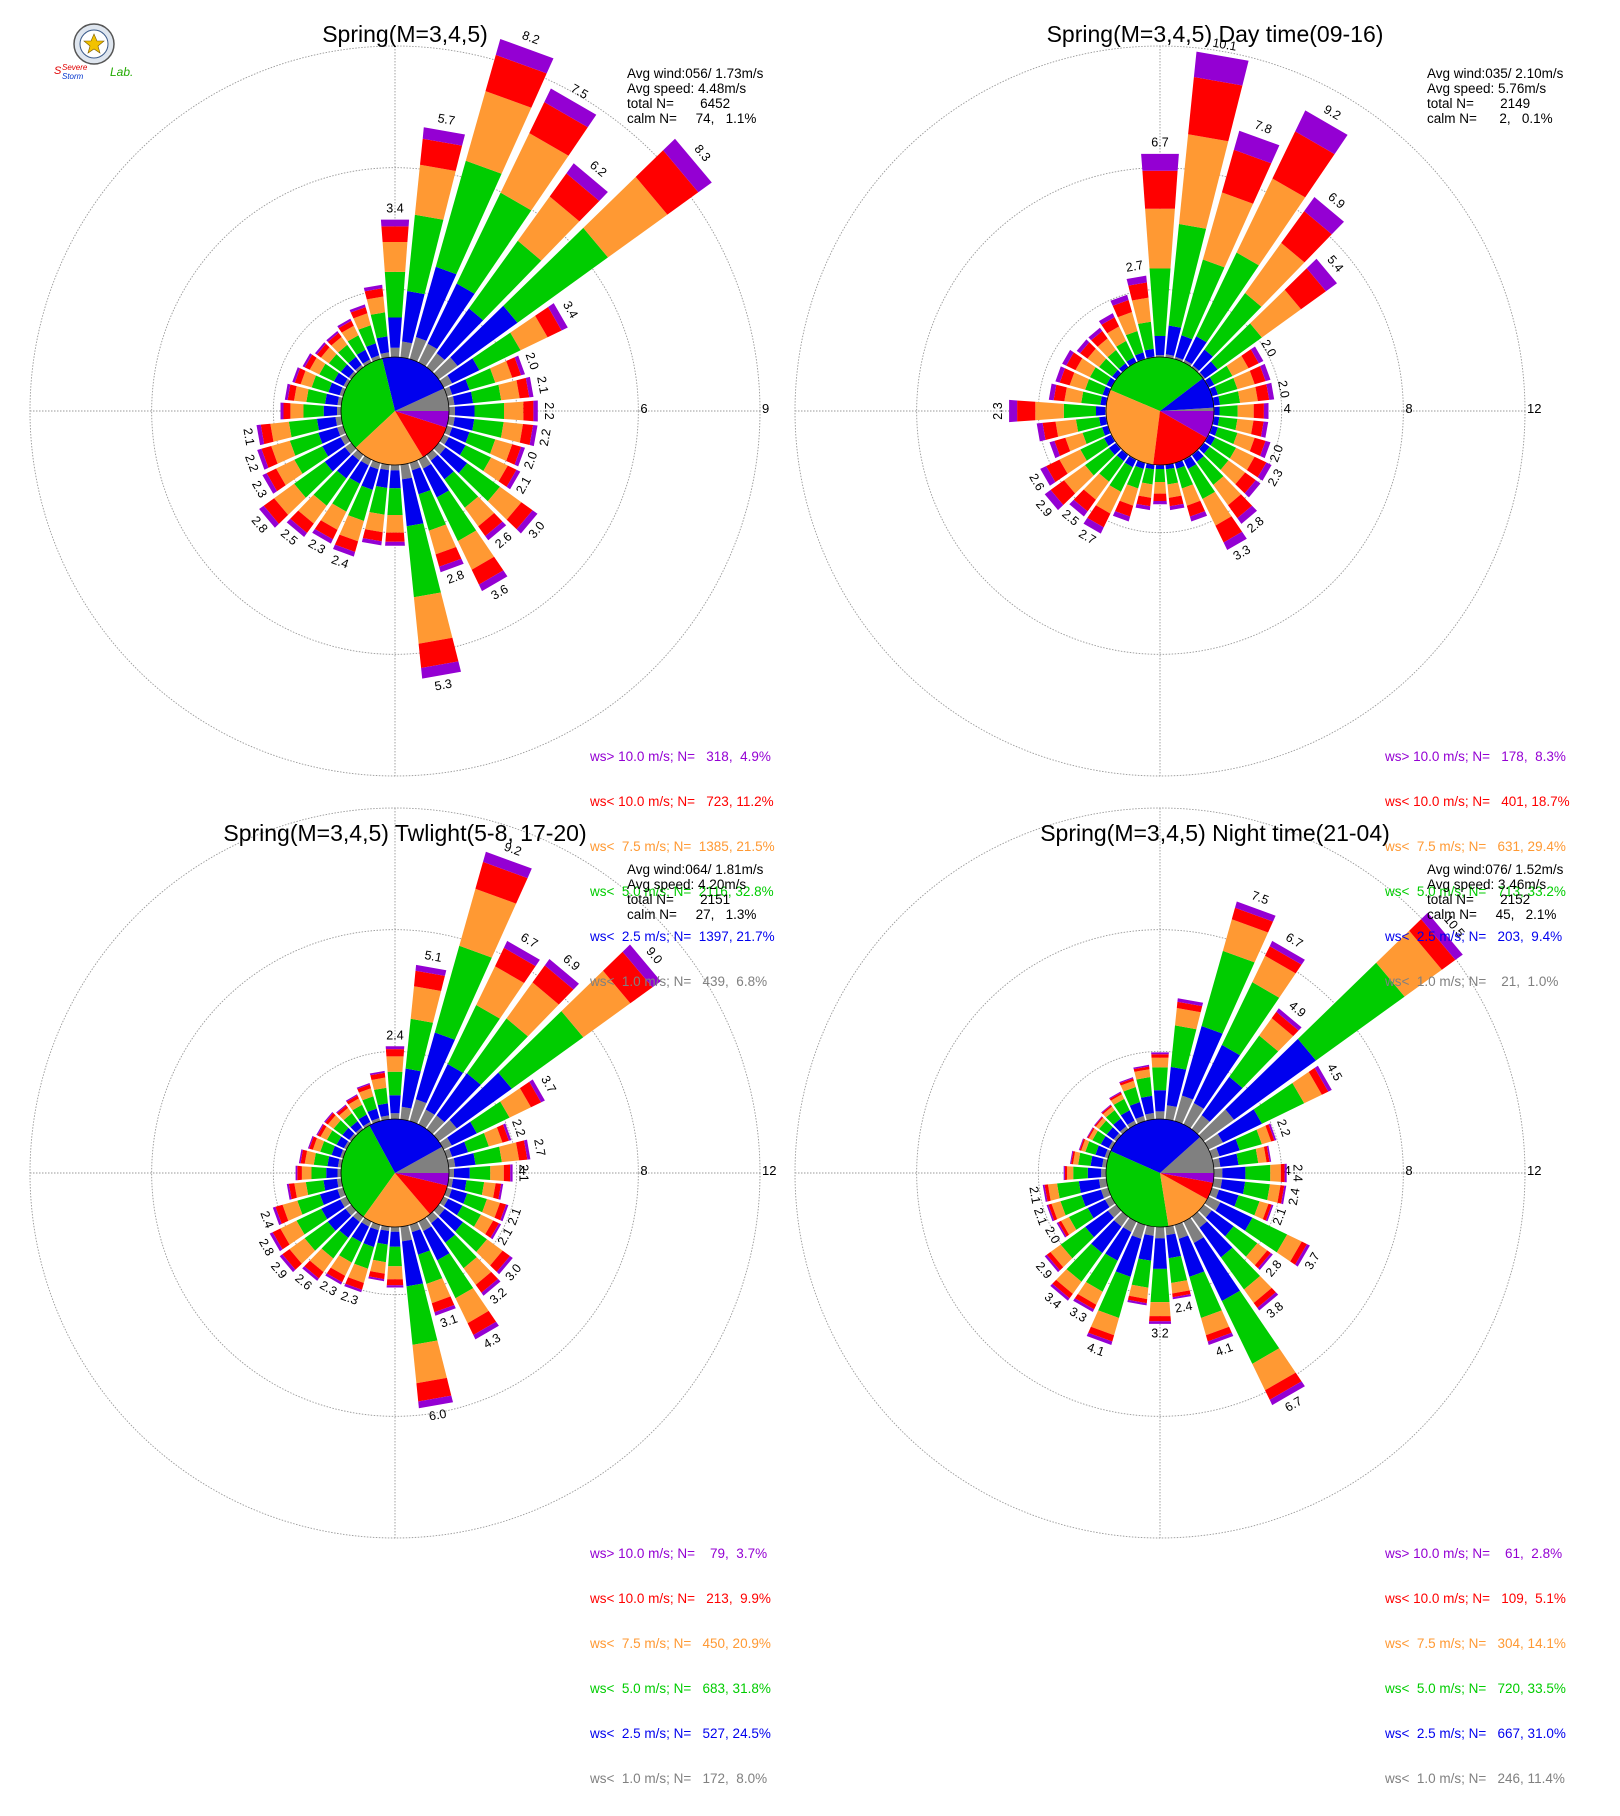  Describe the element at coordinates (405, 833) in the screenshot. I see `chart-title: Spring(M=3,4,5) Twlight(5-8, 17-20)` at that location.